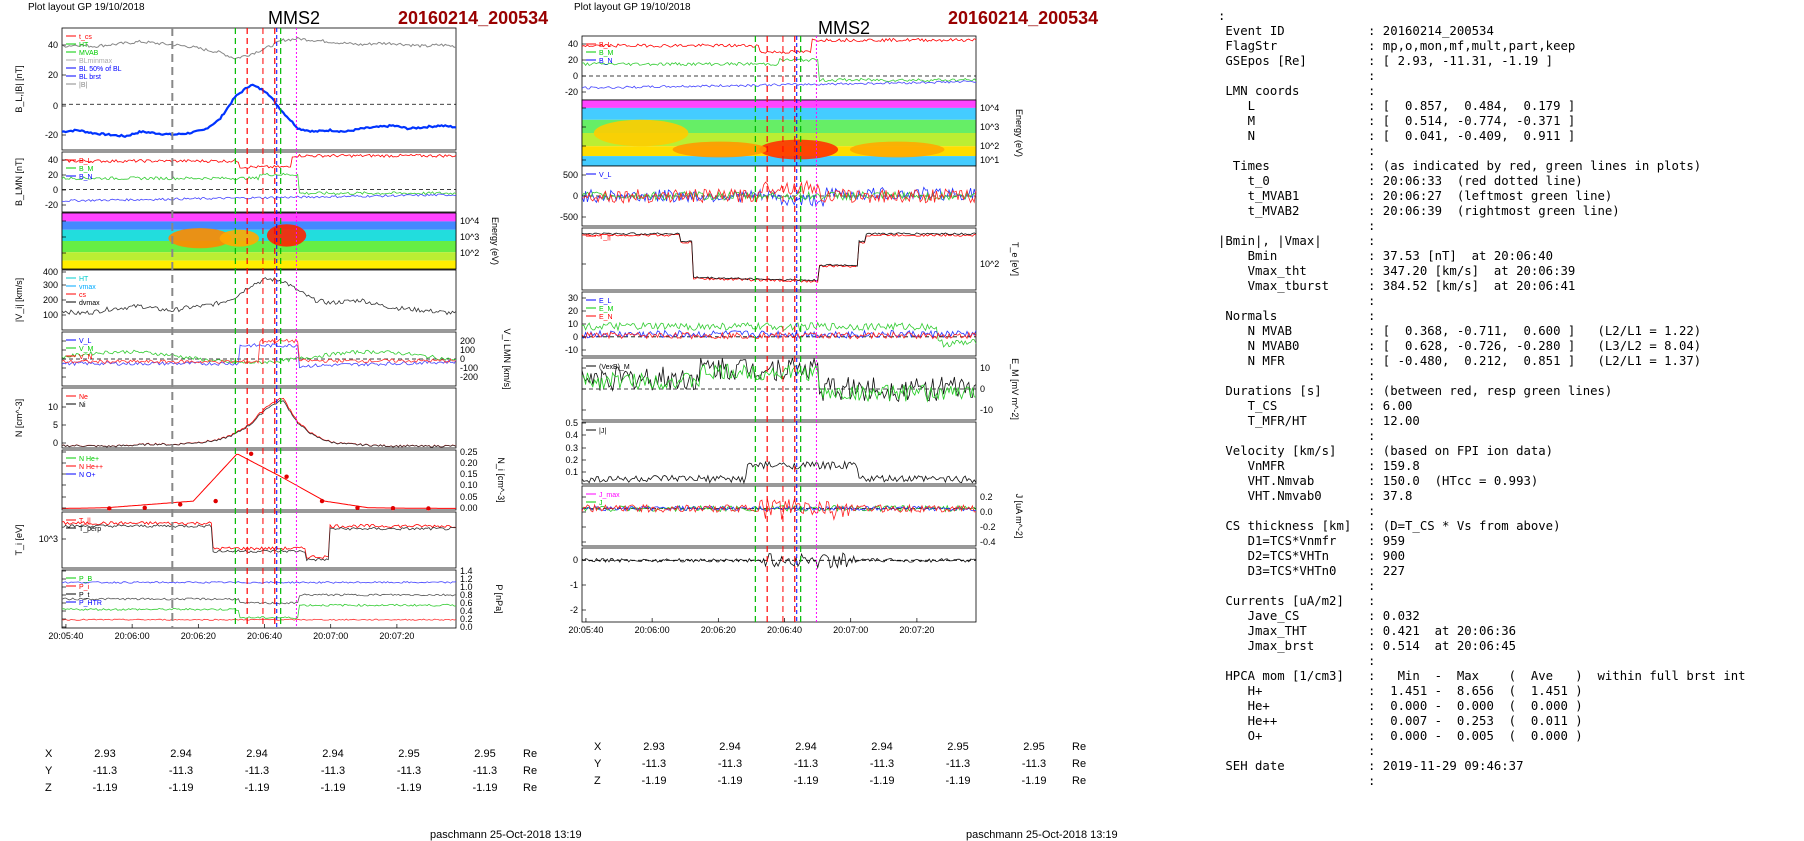  I want to click on info-value: : 0.000 - 0.005 ( 0.000 ), so click(1475, 736).